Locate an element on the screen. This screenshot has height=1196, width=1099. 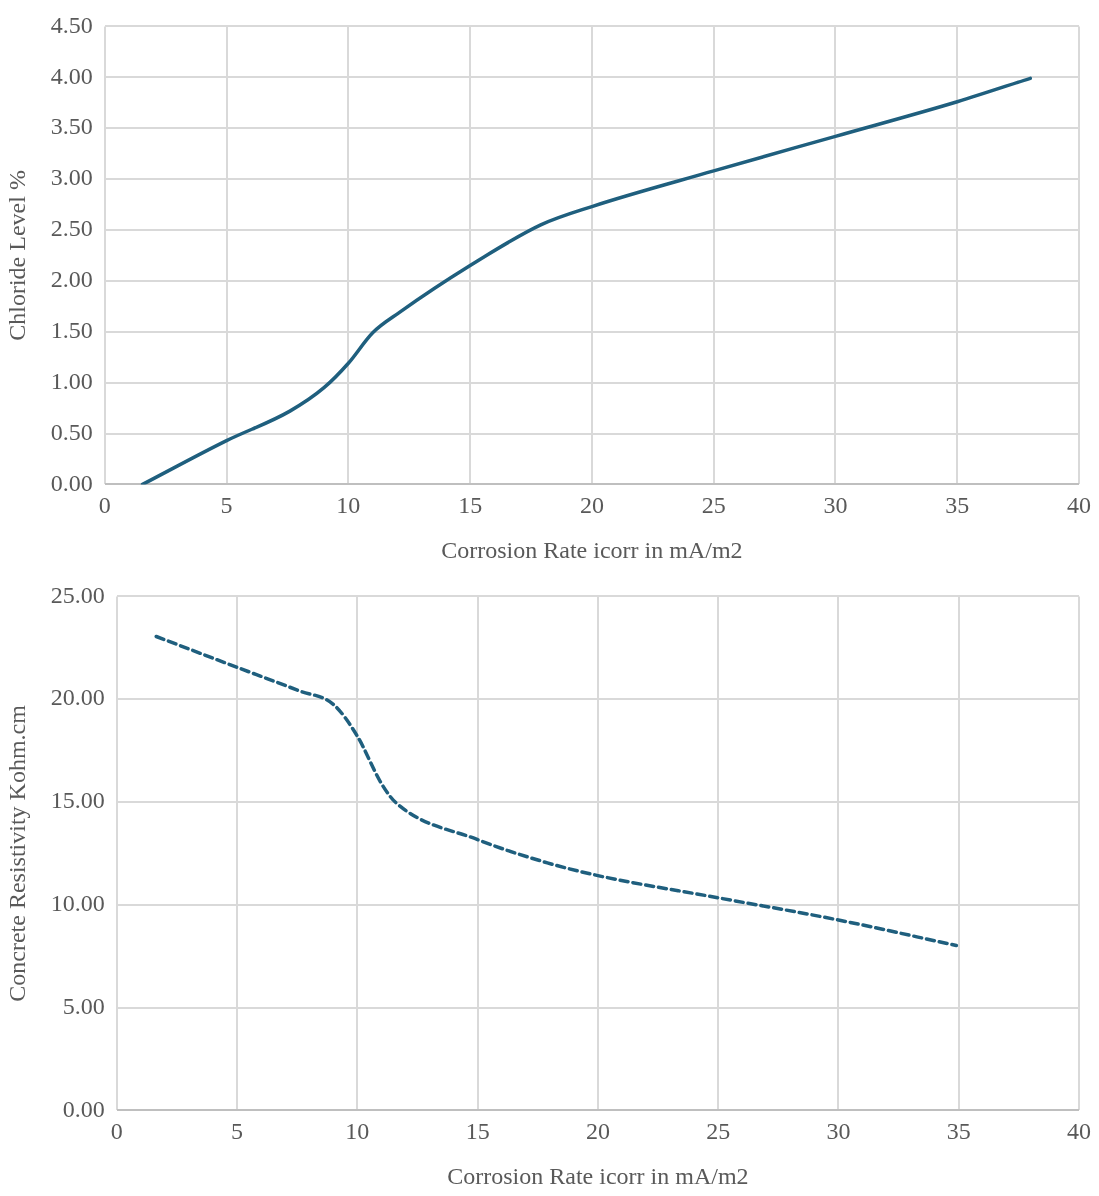
y-tick-label: 4.50 is located at coordinates (71, 24).